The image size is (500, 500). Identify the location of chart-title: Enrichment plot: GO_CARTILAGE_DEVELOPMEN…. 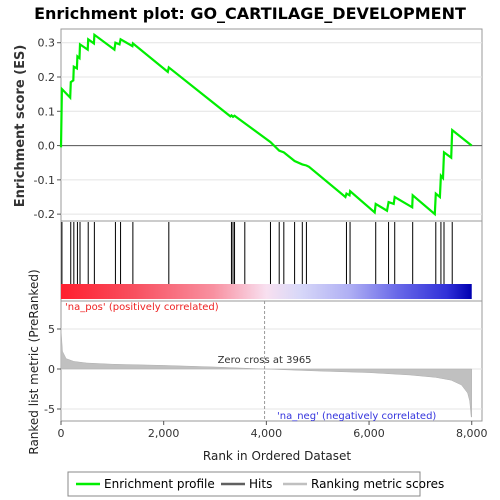
(250, 13).